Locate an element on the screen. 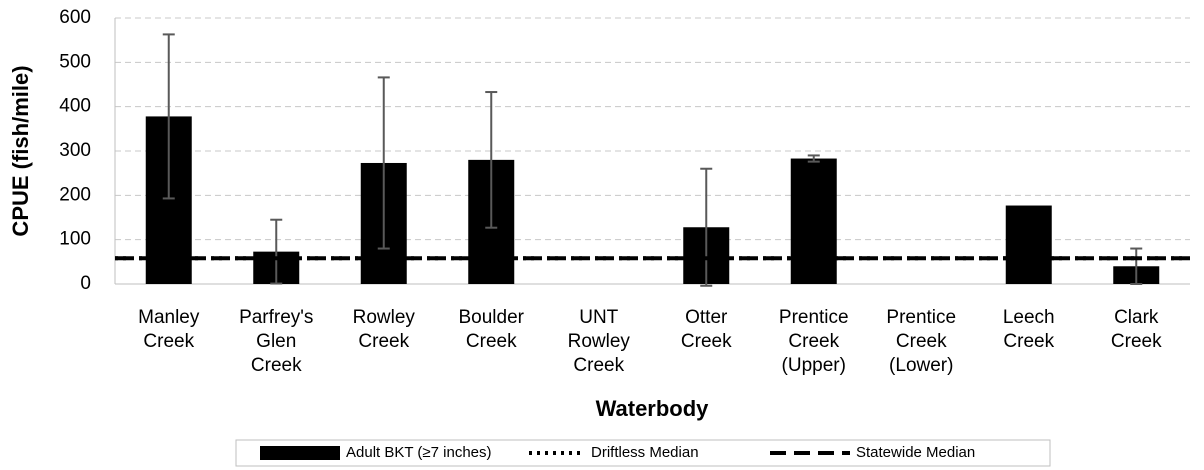 This screenshot has width=1204, height=470. x-axis-title: Waterbody is located at coordinates (653, 408).